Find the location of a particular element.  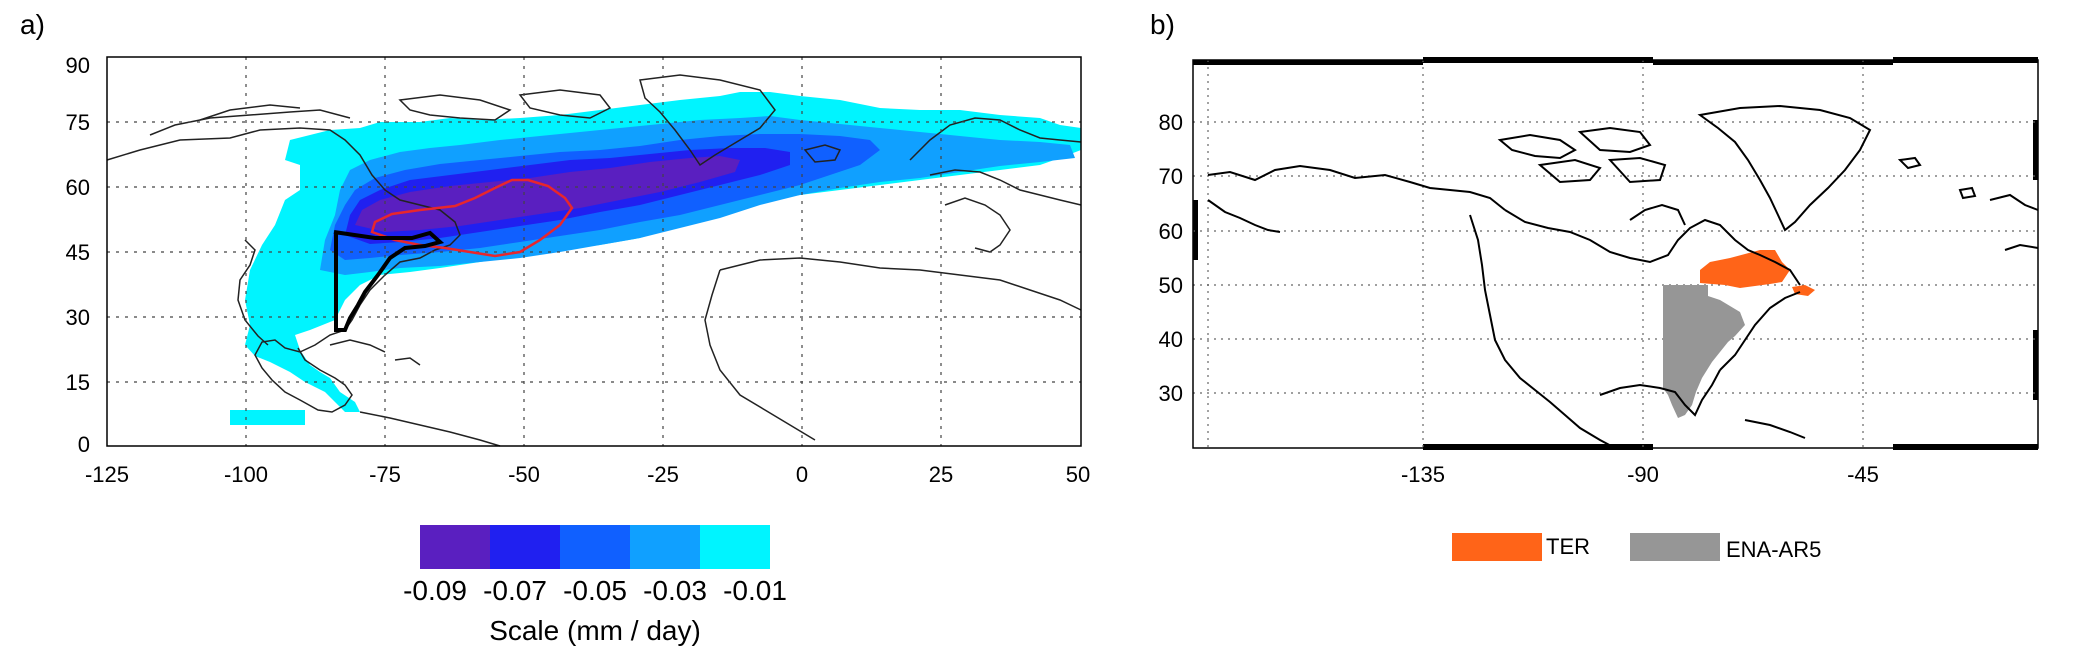

lon-tick: -135 is located at coordinates (1423, 474).